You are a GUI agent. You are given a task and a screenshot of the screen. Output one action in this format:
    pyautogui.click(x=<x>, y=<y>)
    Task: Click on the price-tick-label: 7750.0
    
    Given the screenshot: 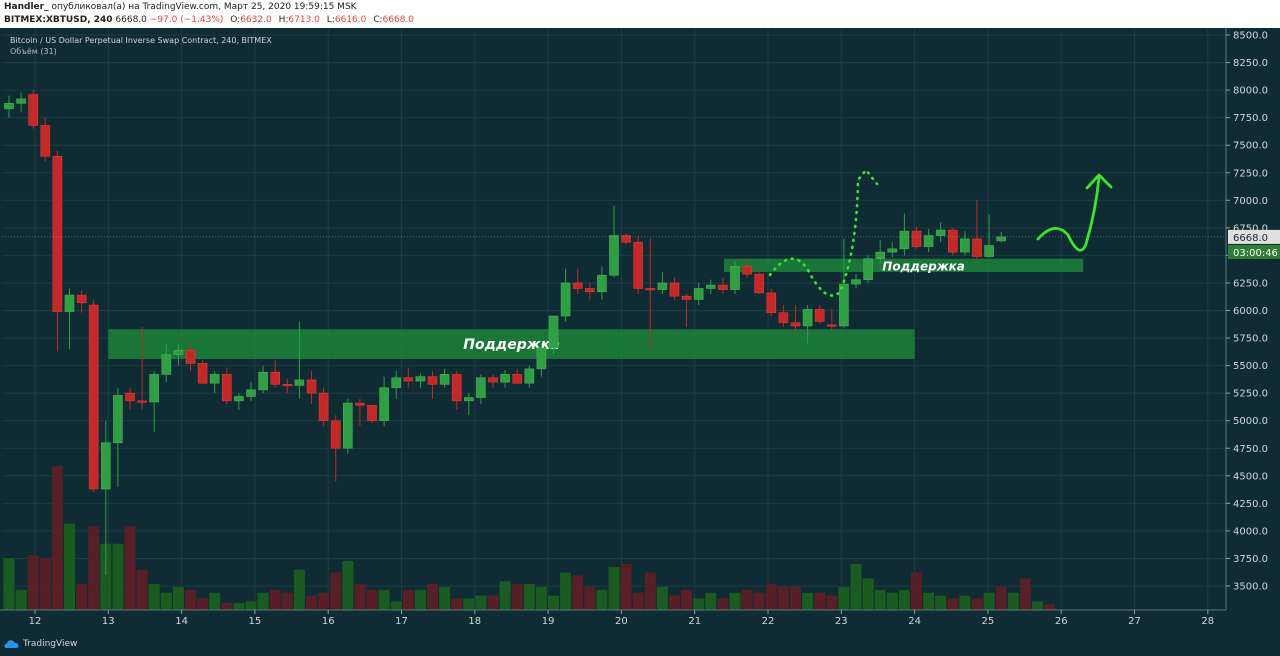 What is the action you would take?
    pyautogui.click(x=1250, y=118)
    